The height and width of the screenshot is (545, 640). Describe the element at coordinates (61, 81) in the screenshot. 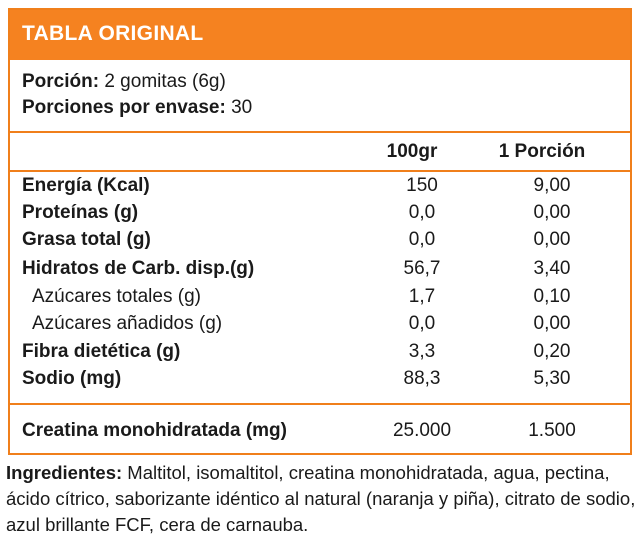

I see `portion-label: Porción:` at that location.